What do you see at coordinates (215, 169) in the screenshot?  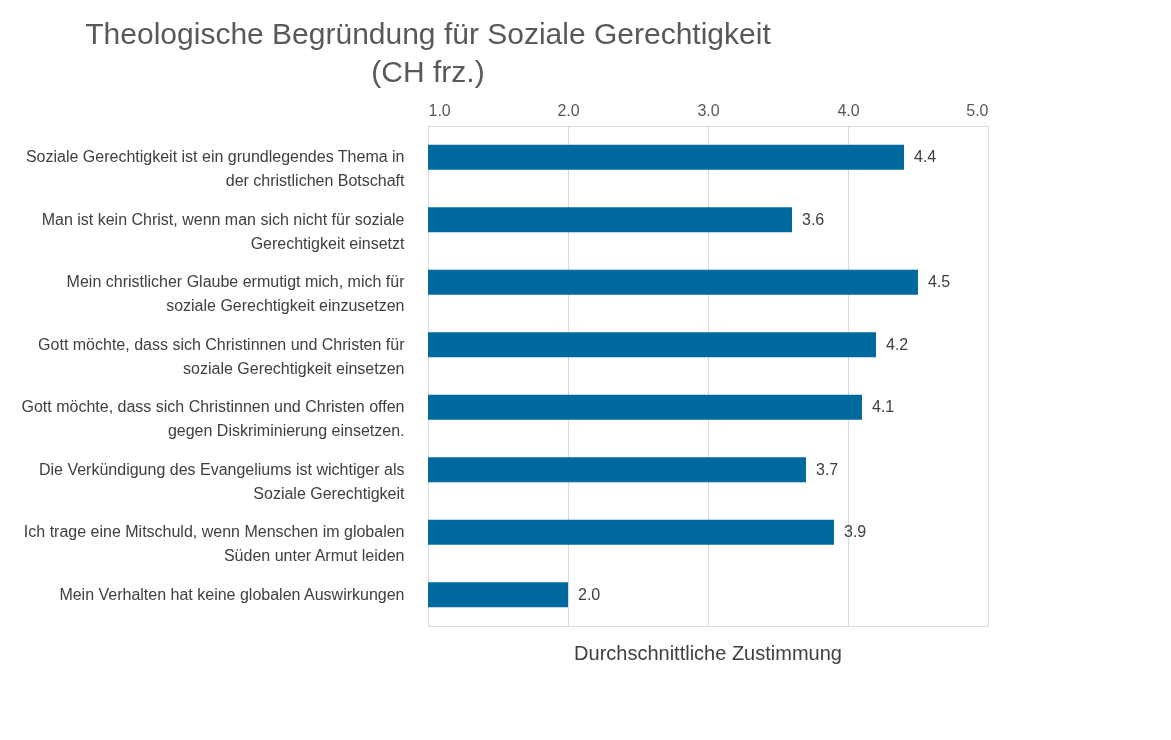 I see `y-tick-label: Soziale Gerechtigkeit ist ein grundlegendes Thema in der christlichen Botschaft` at bounding box center [215, 169].